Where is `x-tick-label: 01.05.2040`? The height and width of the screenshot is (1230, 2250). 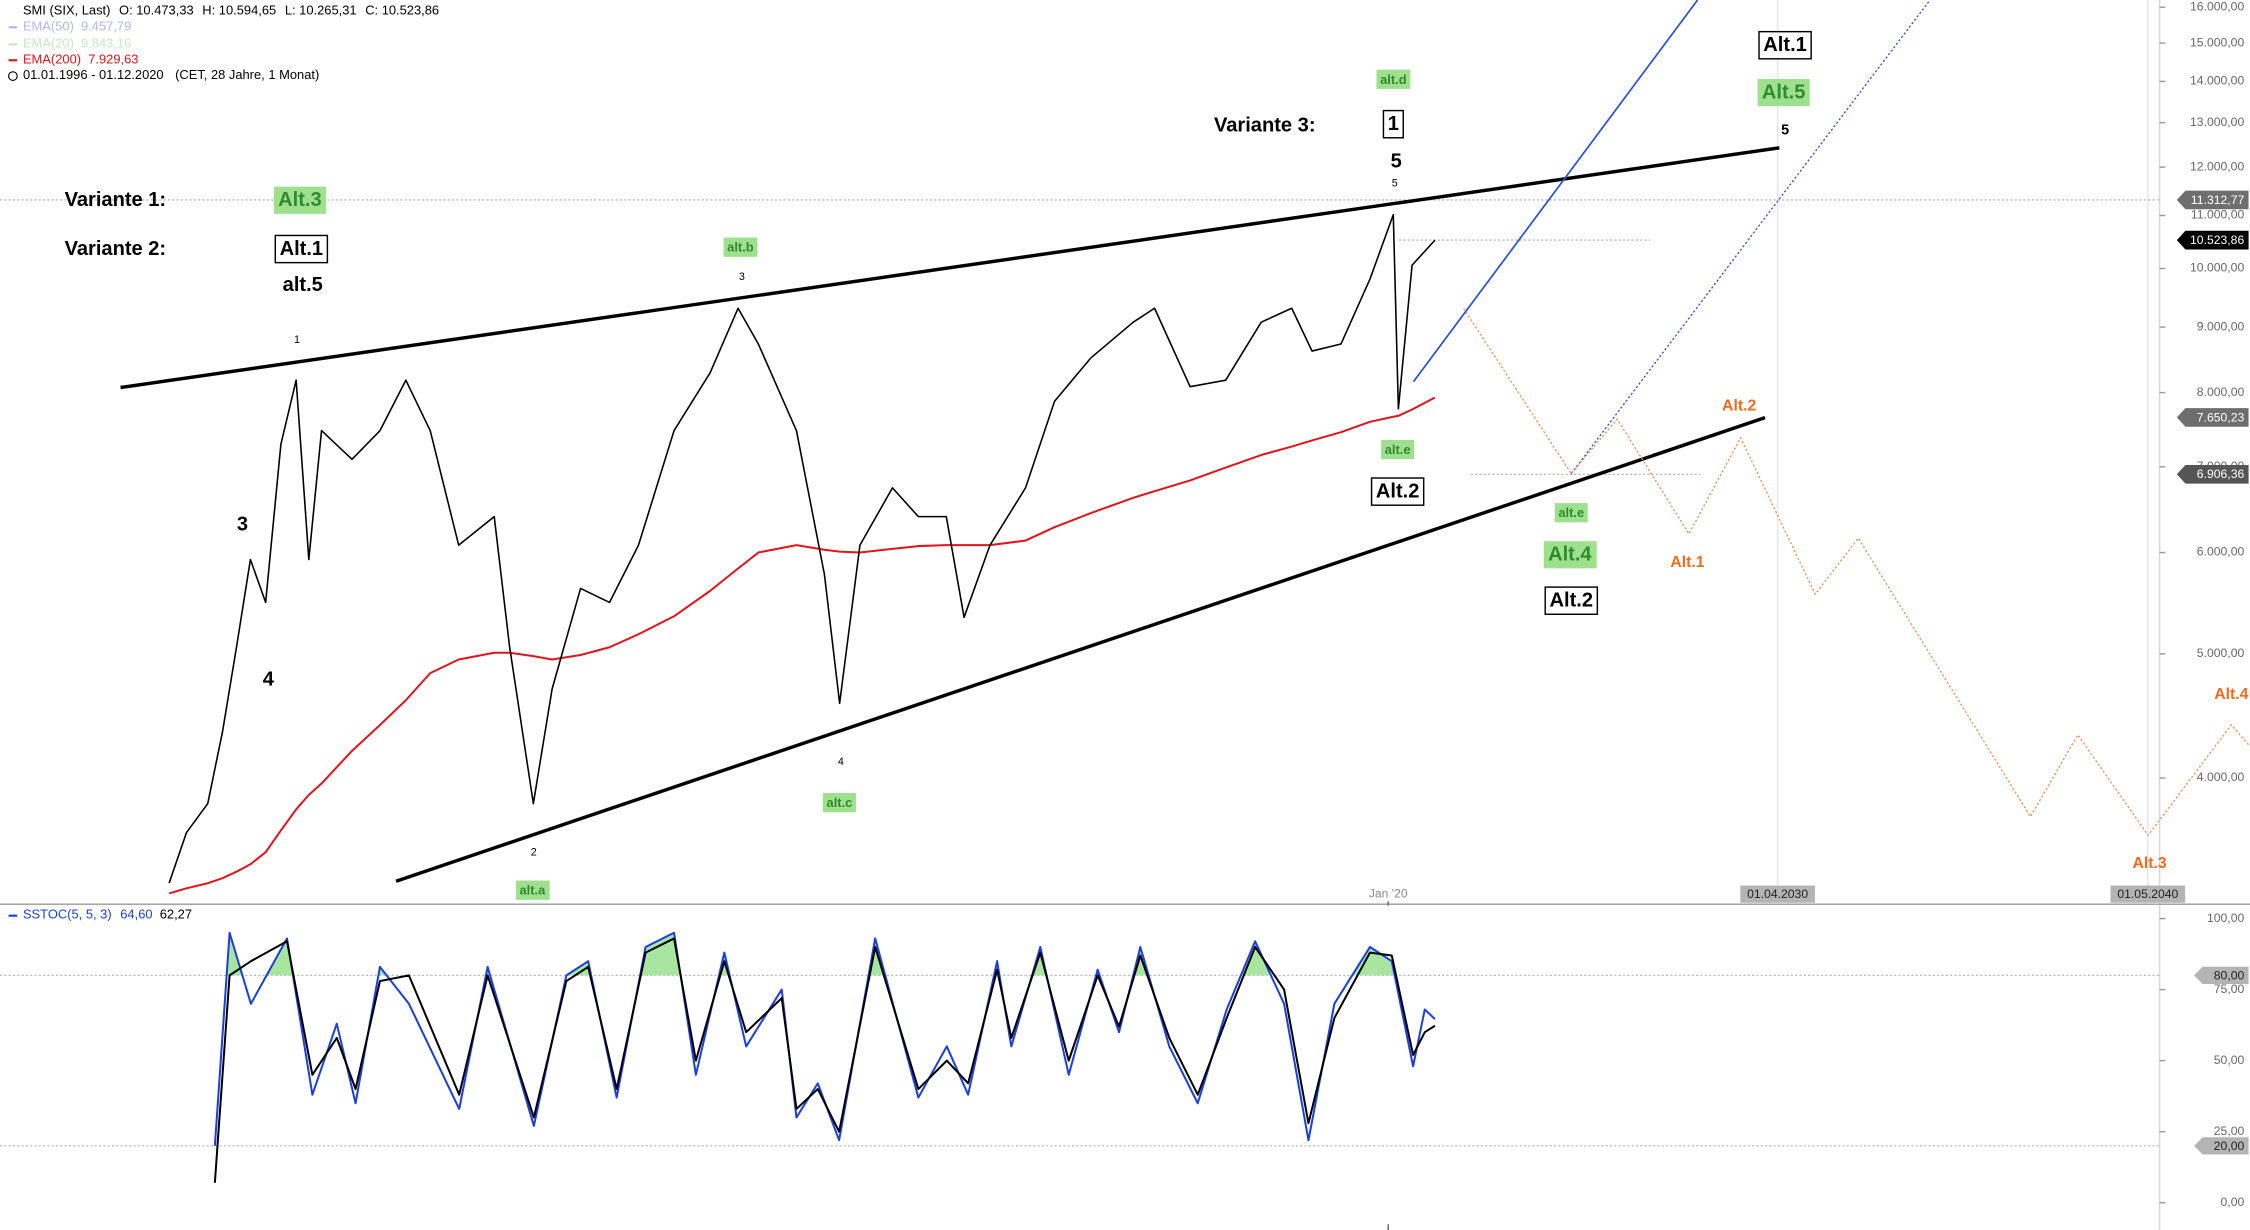
x-tick-label: 01.05.2040 is located at coordinates (2147, 894).